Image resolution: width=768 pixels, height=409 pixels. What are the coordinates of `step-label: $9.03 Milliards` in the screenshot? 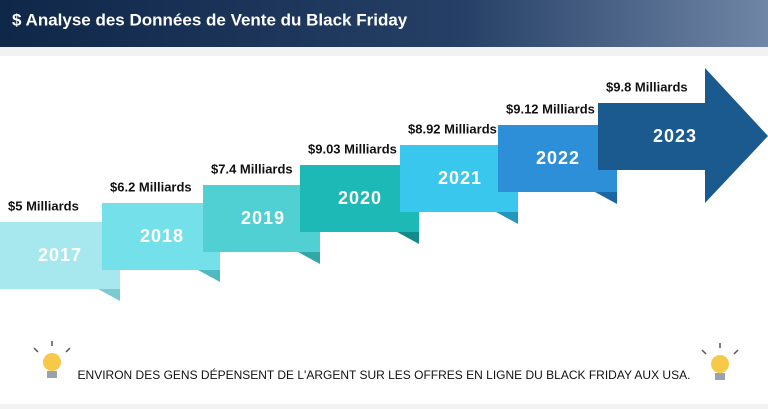 It's located at (352, 148).